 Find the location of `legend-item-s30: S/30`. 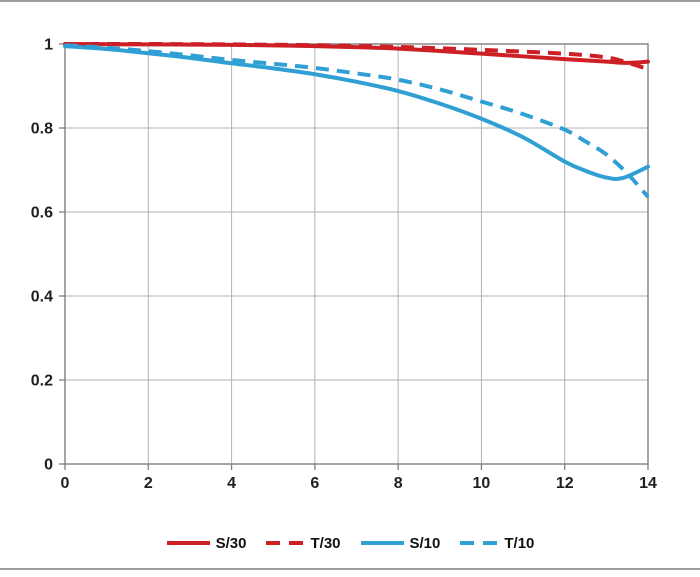

legend-item-s30: S/30 is located at coordinates (206, 543).